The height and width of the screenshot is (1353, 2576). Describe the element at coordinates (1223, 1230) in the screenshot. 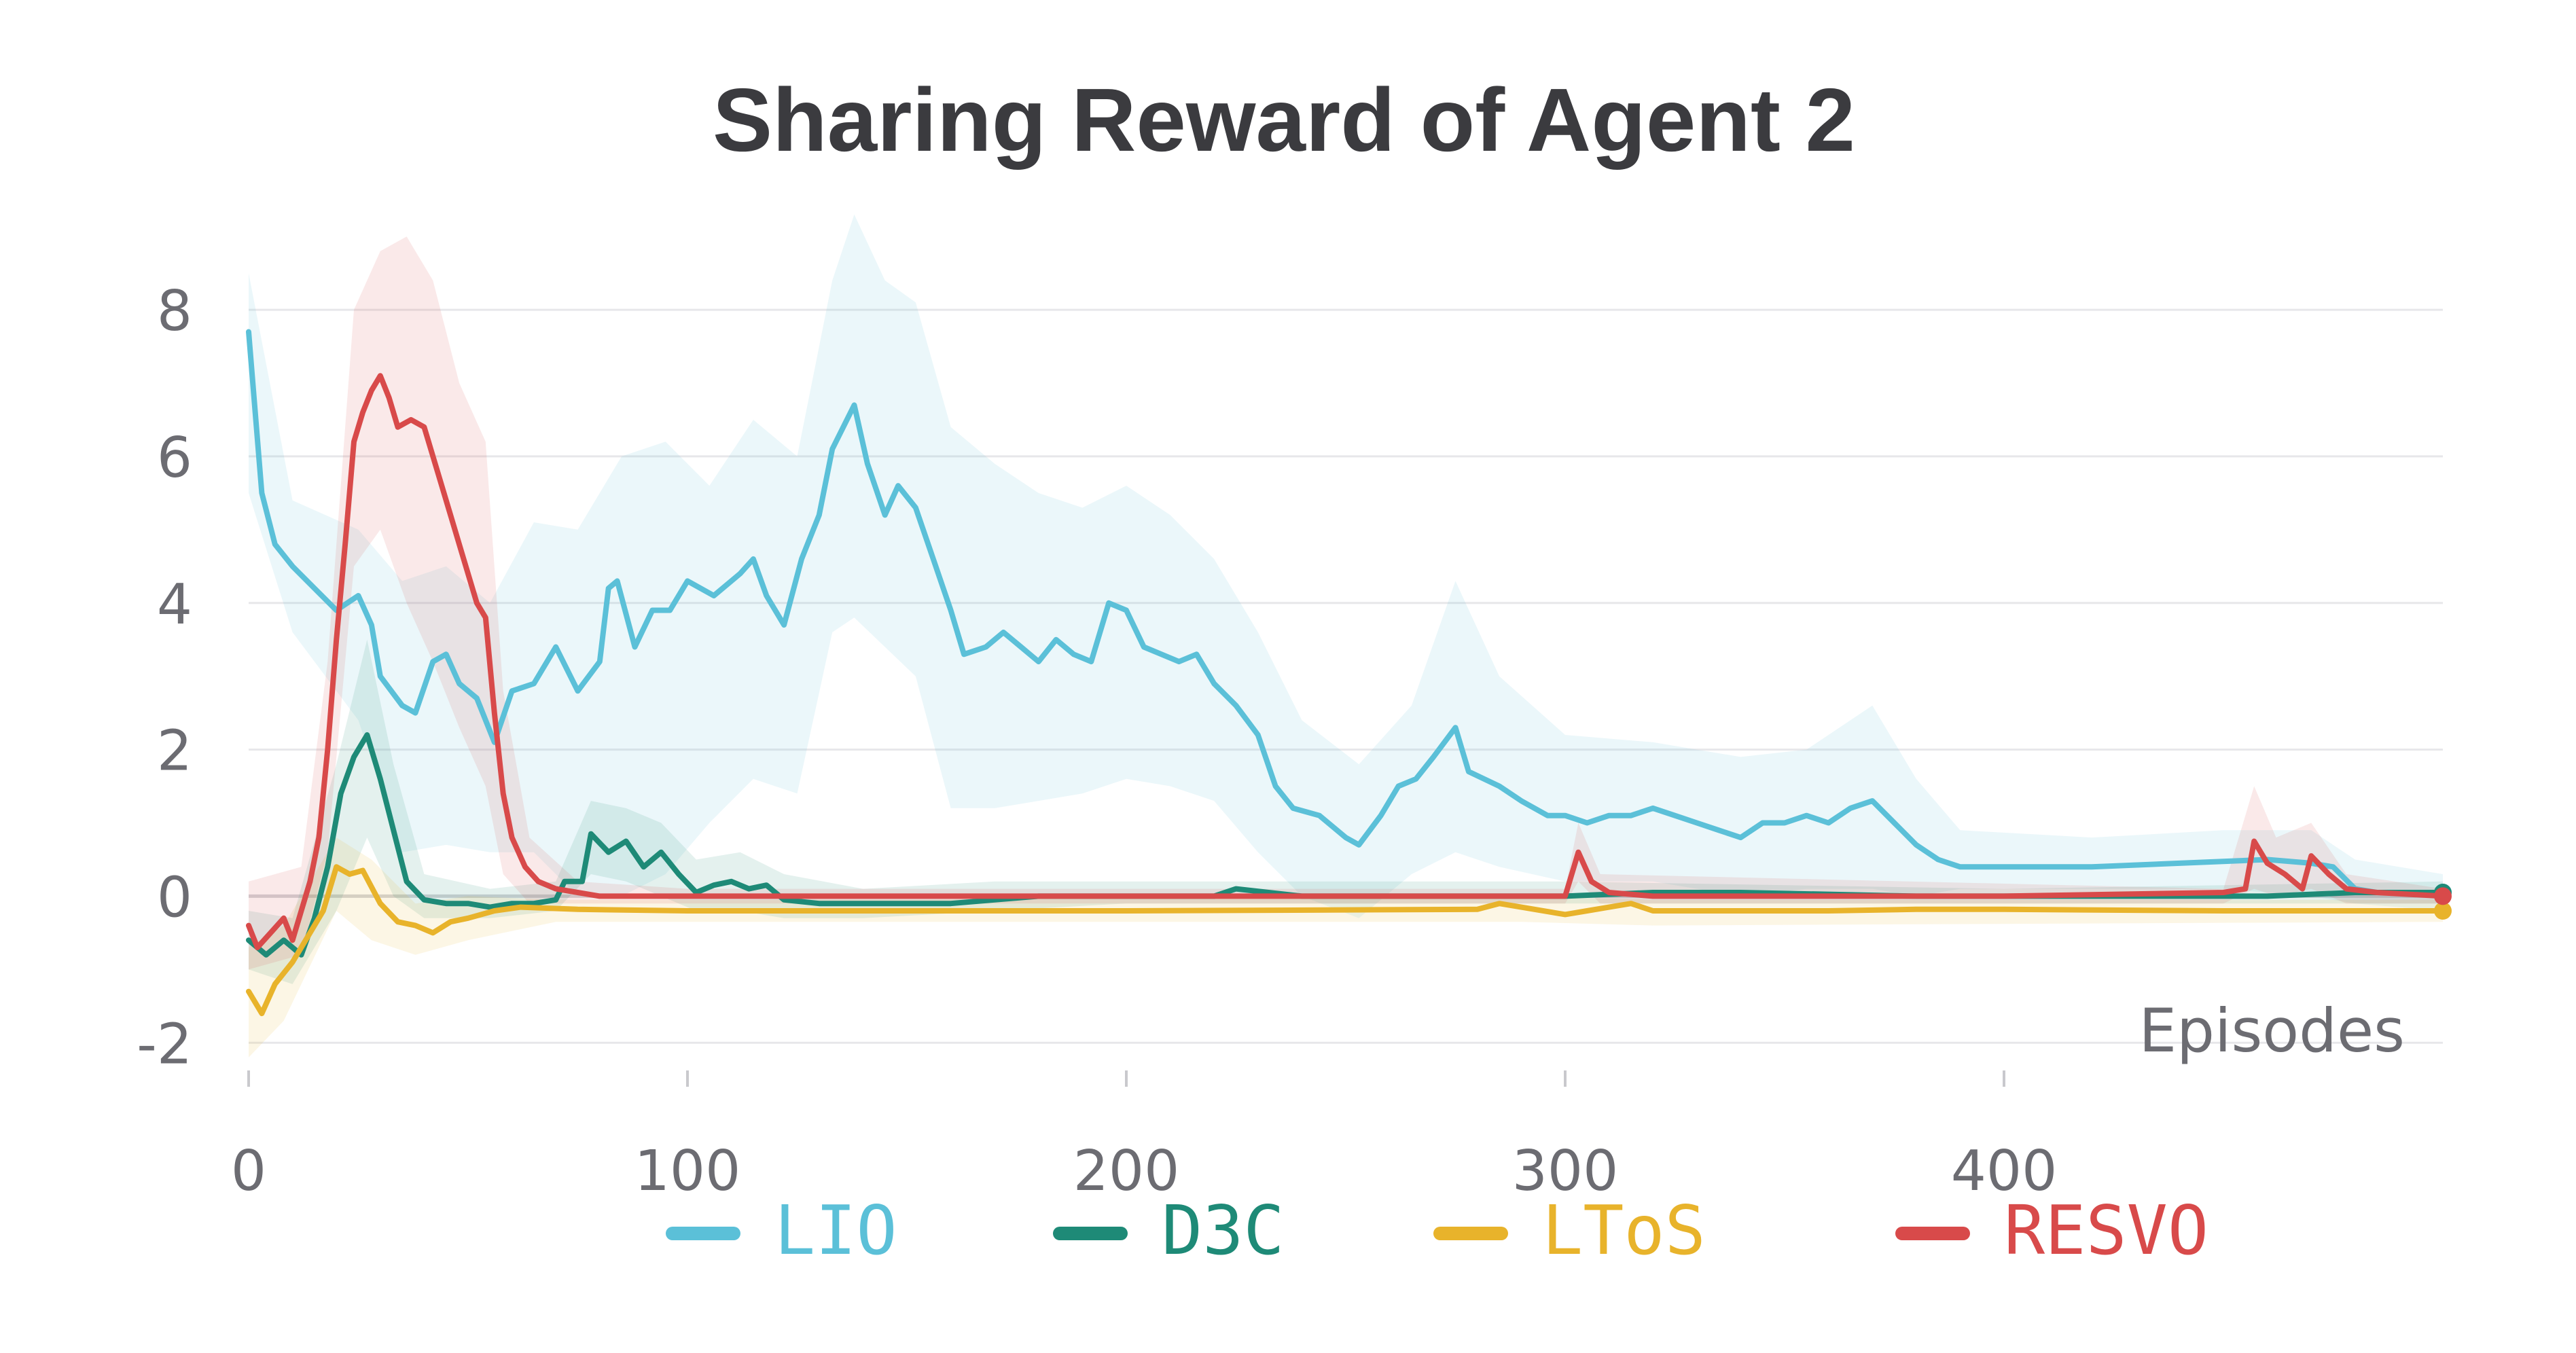

I see `legend-label-d3c: D3C` at that location.